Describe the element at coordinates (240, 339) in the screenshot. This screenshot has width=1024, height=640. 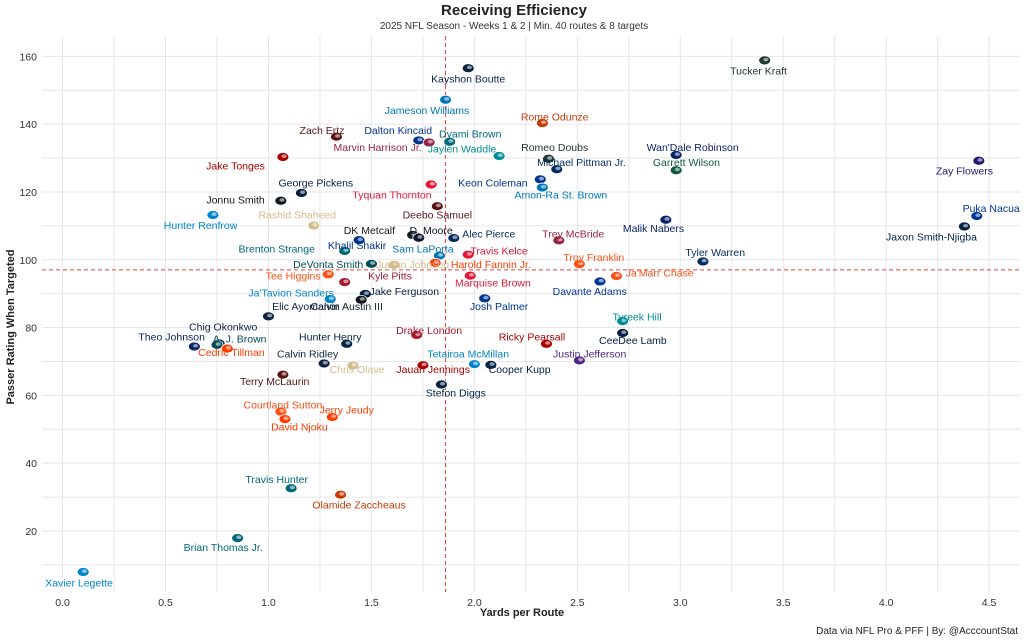
I see `player-label: A. J. Brown` at that location.